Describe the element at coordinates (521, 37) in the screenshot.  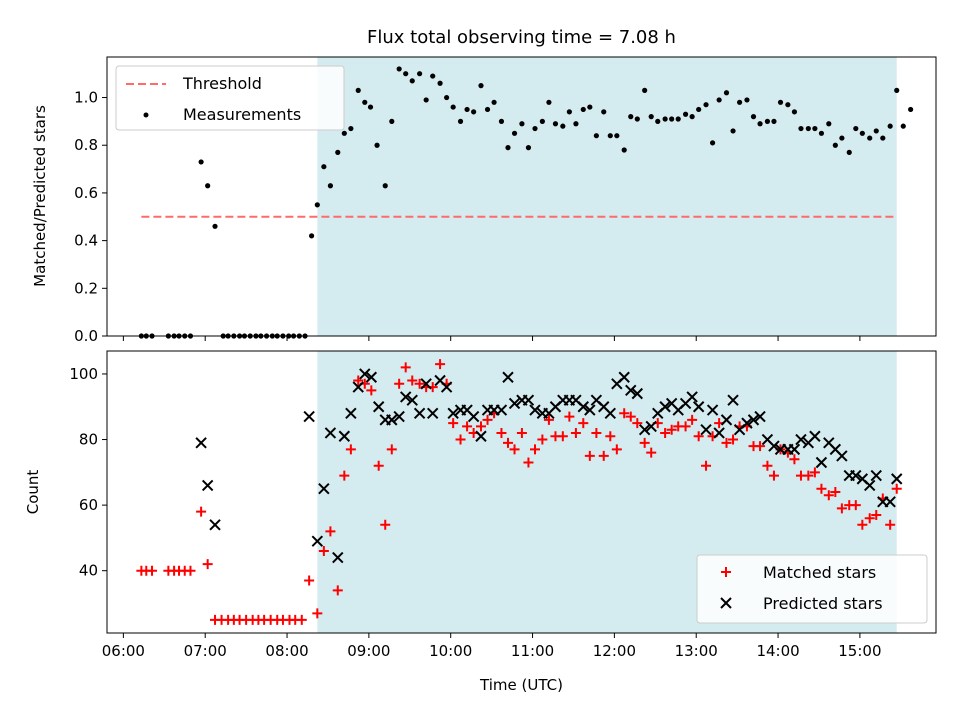
I see `chart-title: Flux total observing time = 7.08 h` at that location.